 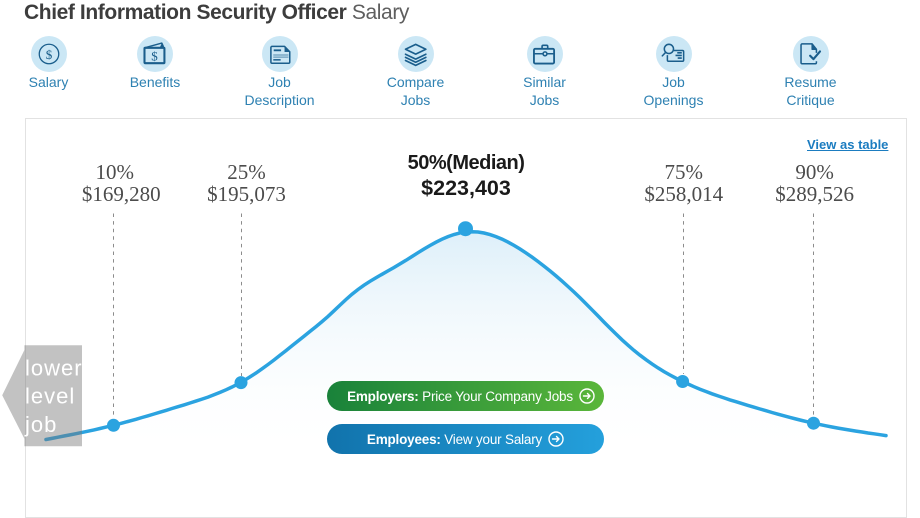 What do you see at coordinates (50, 395) in the screenshot?
I see `svg-text: level` at bounding box center [50, 395].